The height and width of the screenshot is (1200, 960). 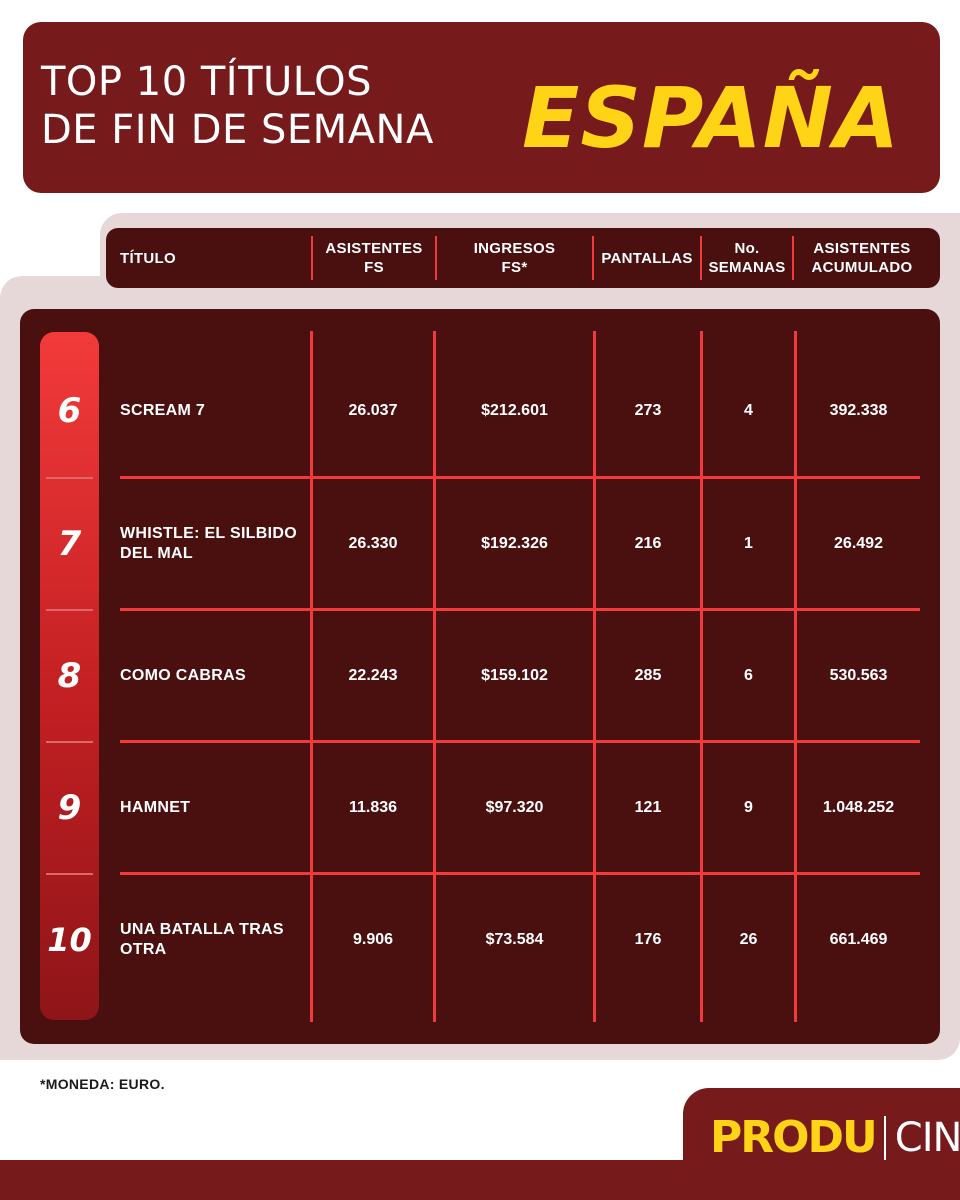 I want to click on produ-cine-logo: PRODU CINE, so click(x=835, y=1138).